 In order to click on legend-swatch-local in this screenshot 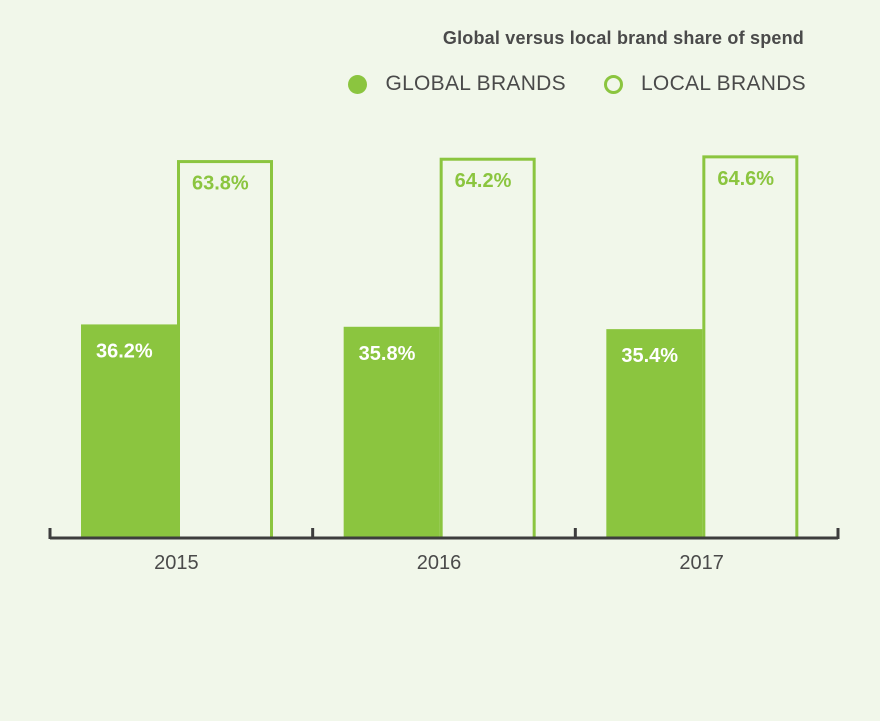, I will do `click(613, 84)`.